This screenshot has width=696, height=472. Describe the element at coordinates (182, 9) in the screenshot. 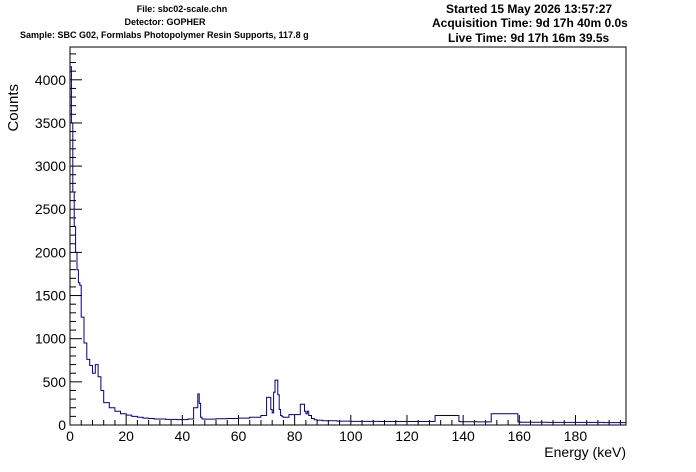

I see `file-label: File: sbc02-scale.chn` at that location.